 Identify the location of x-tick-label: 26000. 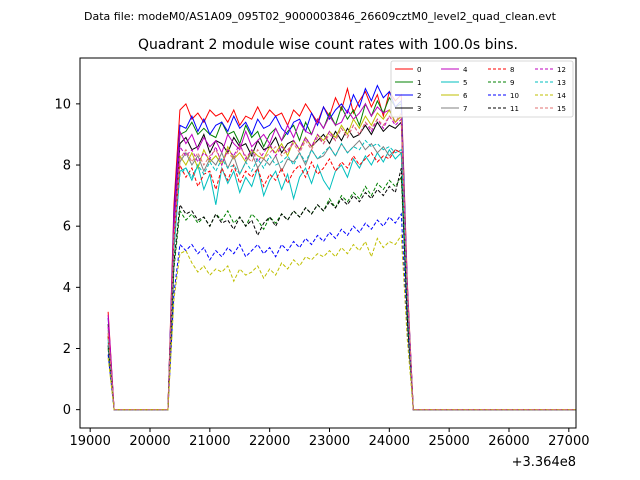
(508, 441).